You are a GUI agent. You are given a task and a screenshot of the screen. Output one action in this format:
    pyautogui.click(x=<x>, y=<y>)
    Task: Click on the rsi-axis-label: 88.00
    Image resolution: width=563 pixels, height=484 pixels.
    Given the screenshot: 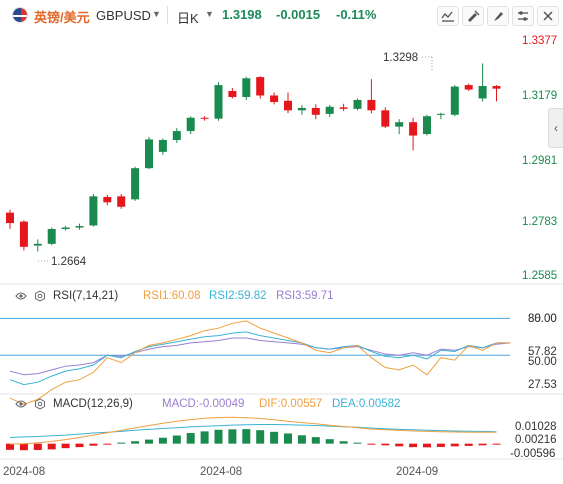 What is the action you would take?
    pyautogui.click(x=542, y=319)
    